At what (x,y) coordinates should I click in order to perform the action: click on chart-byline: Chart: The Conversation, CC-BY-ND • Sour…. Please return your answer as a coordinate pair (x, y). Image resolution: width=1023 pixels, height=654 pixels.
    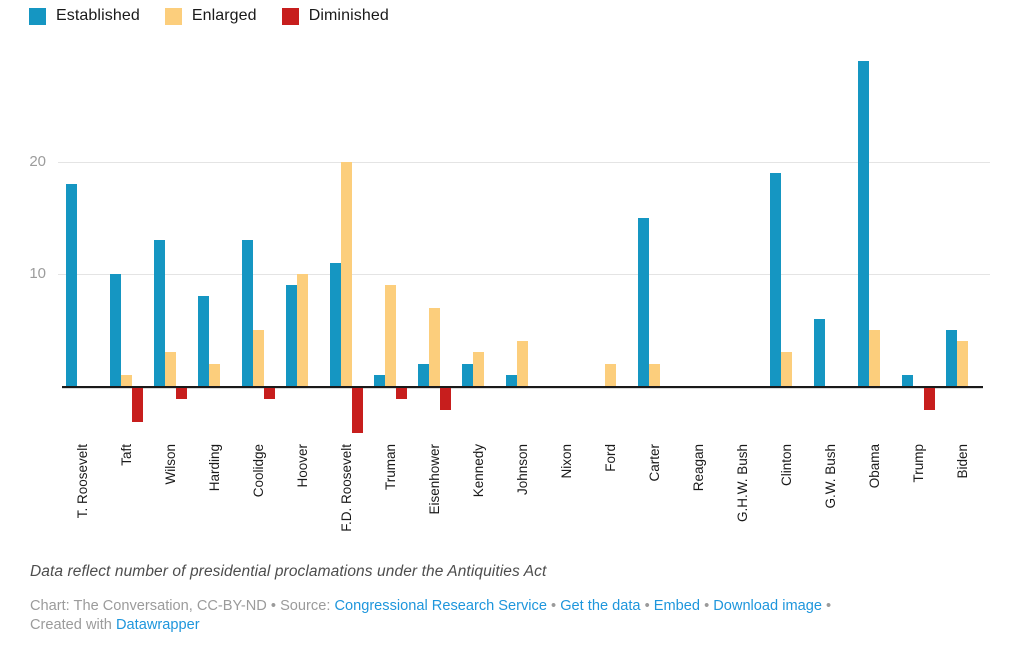
    Looking at the image, I should click on (517, 606).